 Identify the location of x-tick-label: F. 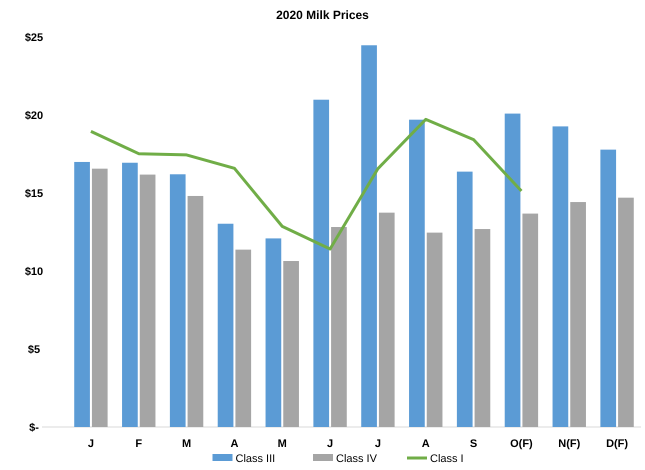
(138, 444).